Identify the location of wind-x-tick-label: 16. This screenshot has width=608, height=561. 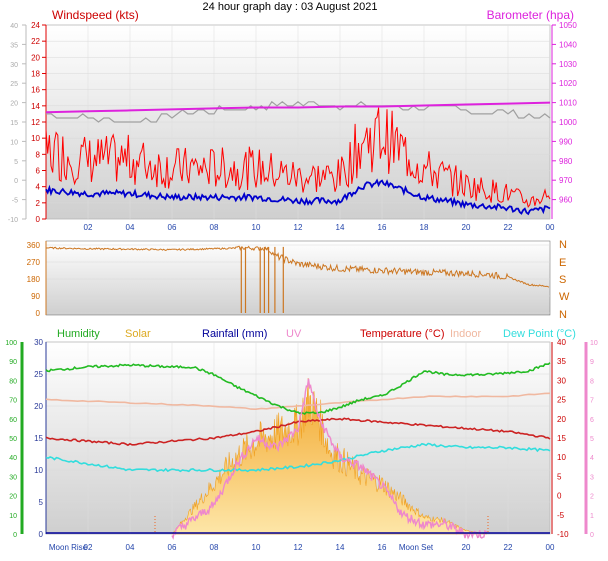
(382, 227).